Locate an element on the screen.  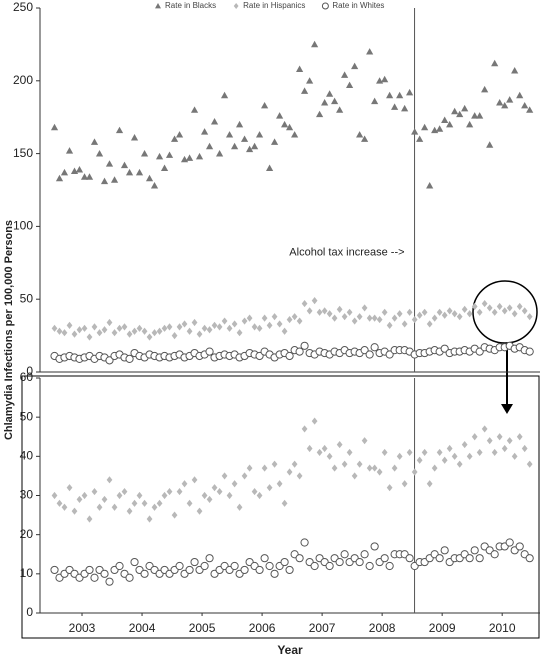
y-tick-label: 10 is located at coordinates (27, 573).